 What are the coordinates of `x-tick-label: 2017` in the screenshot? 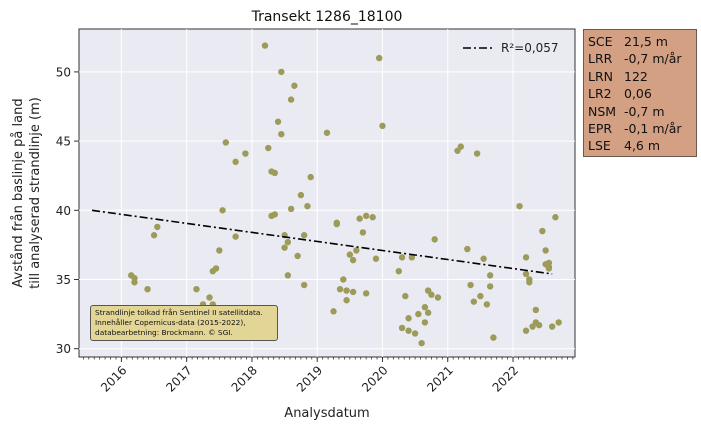 It's located at (178, 378).